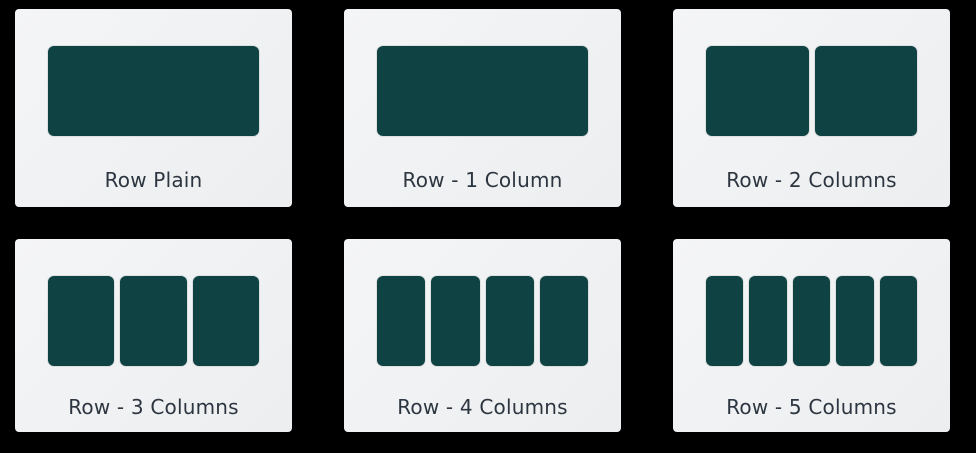  What do you see at coordinates (153, 407) in the screenshot?
I see `layout-option-label: Row - 3 Columns` at bounding box center [153, 407].